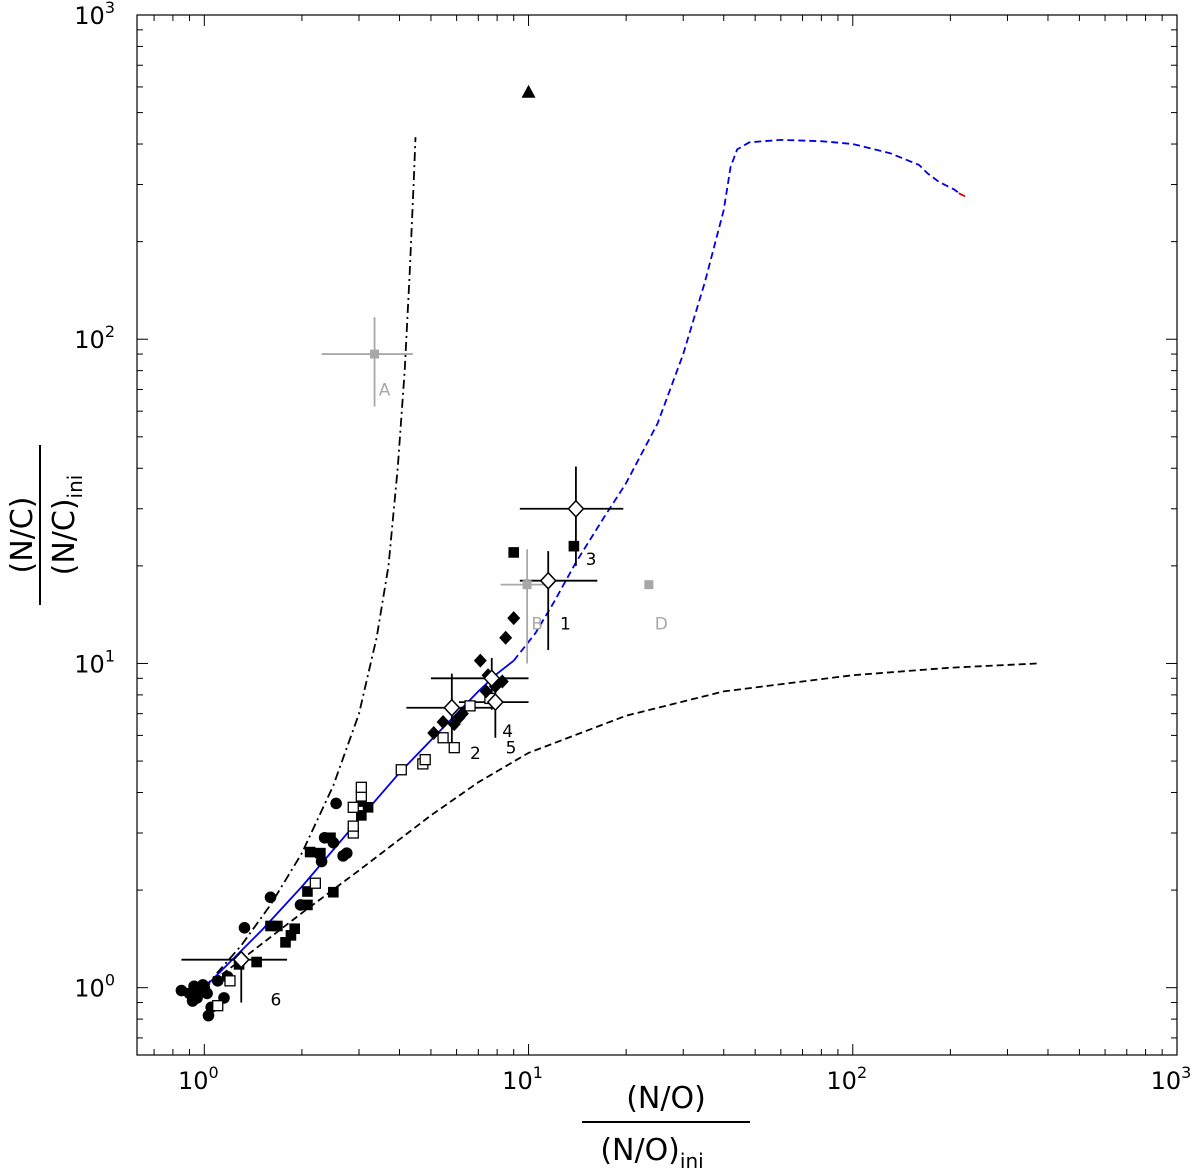 The image size is (1200, 1170). I want to click on y-tick-label: 10⁰, so click(94, 987).